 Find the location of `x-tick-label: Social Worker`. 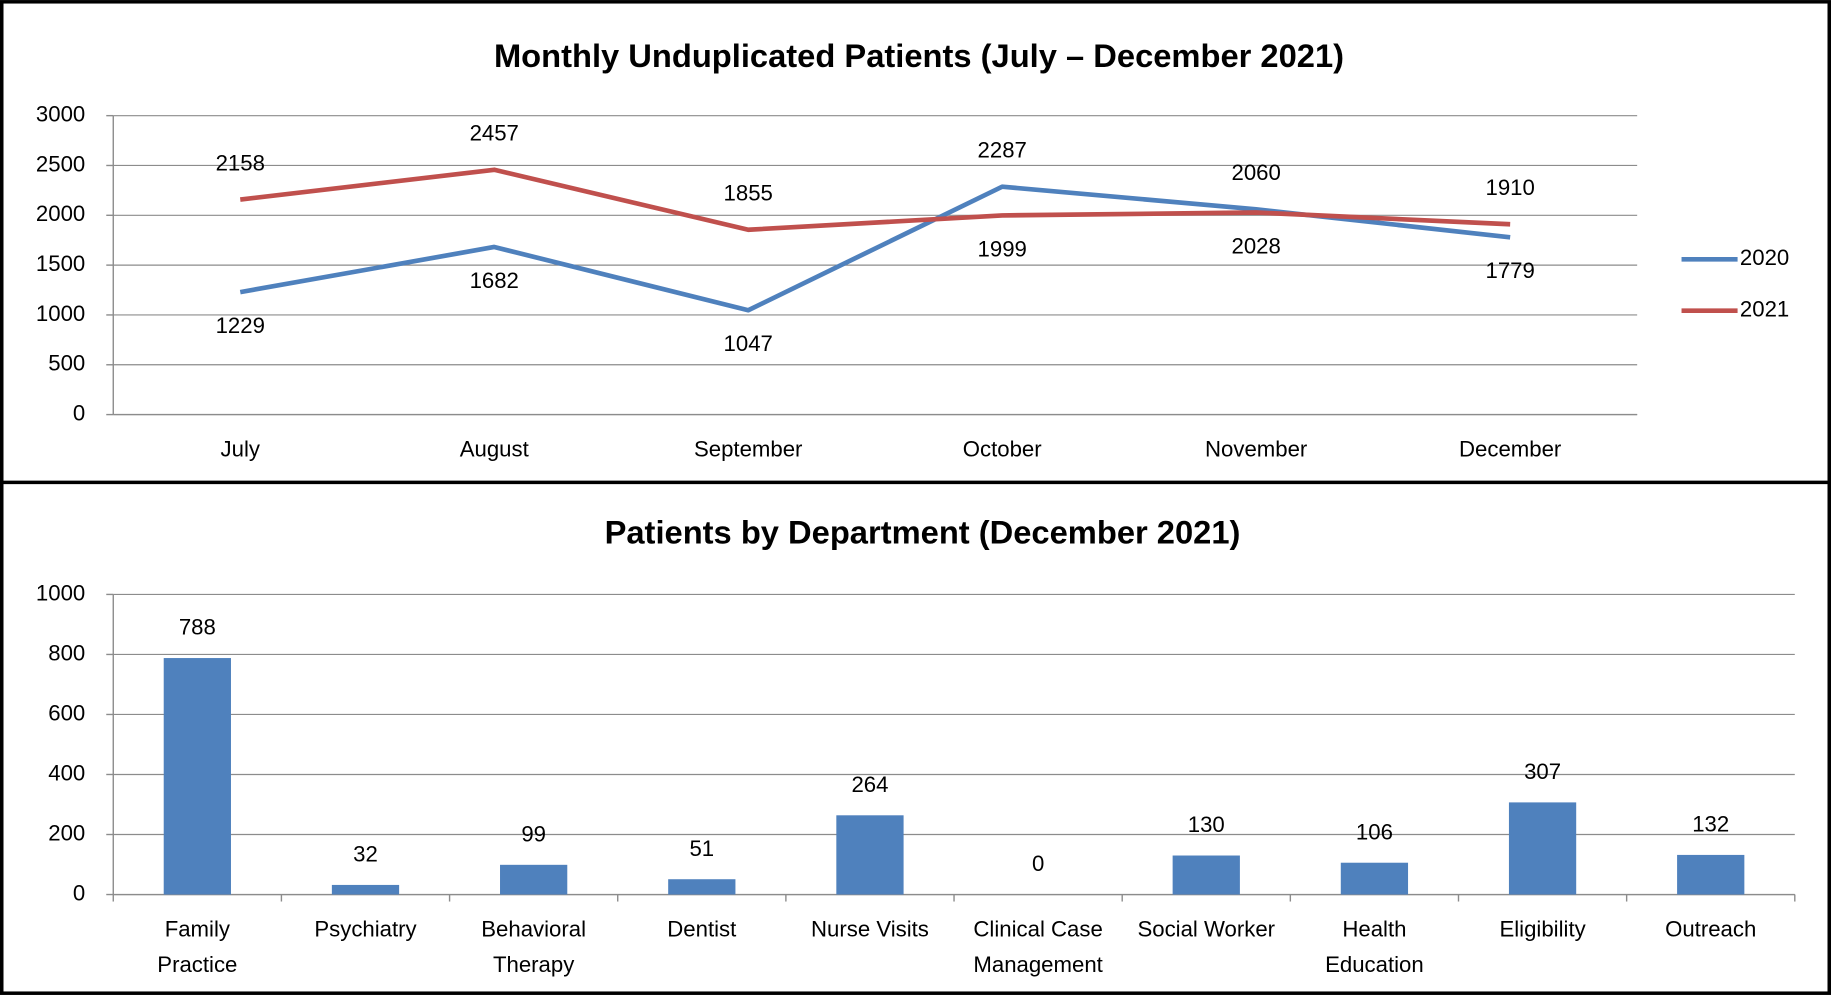

x-tick-label: Social Worker is located at coordinates (1206, 929).